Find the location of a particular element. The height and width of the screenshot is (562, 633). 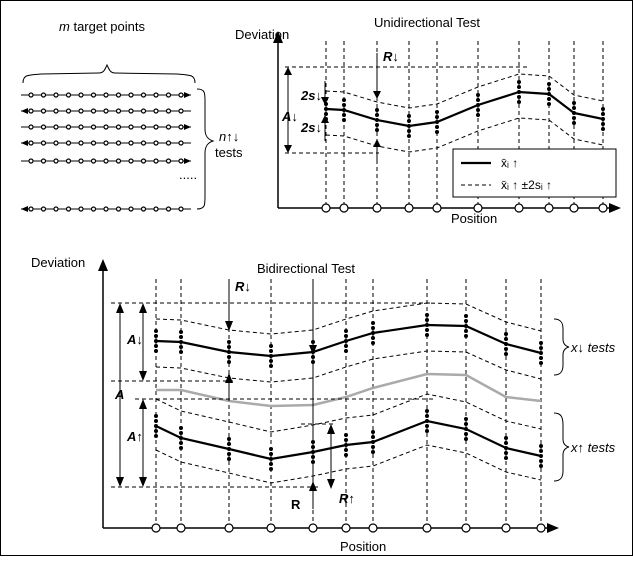

target-points-panel: m target points ..... n↑↓ tests is located at coordinates (132, 115).